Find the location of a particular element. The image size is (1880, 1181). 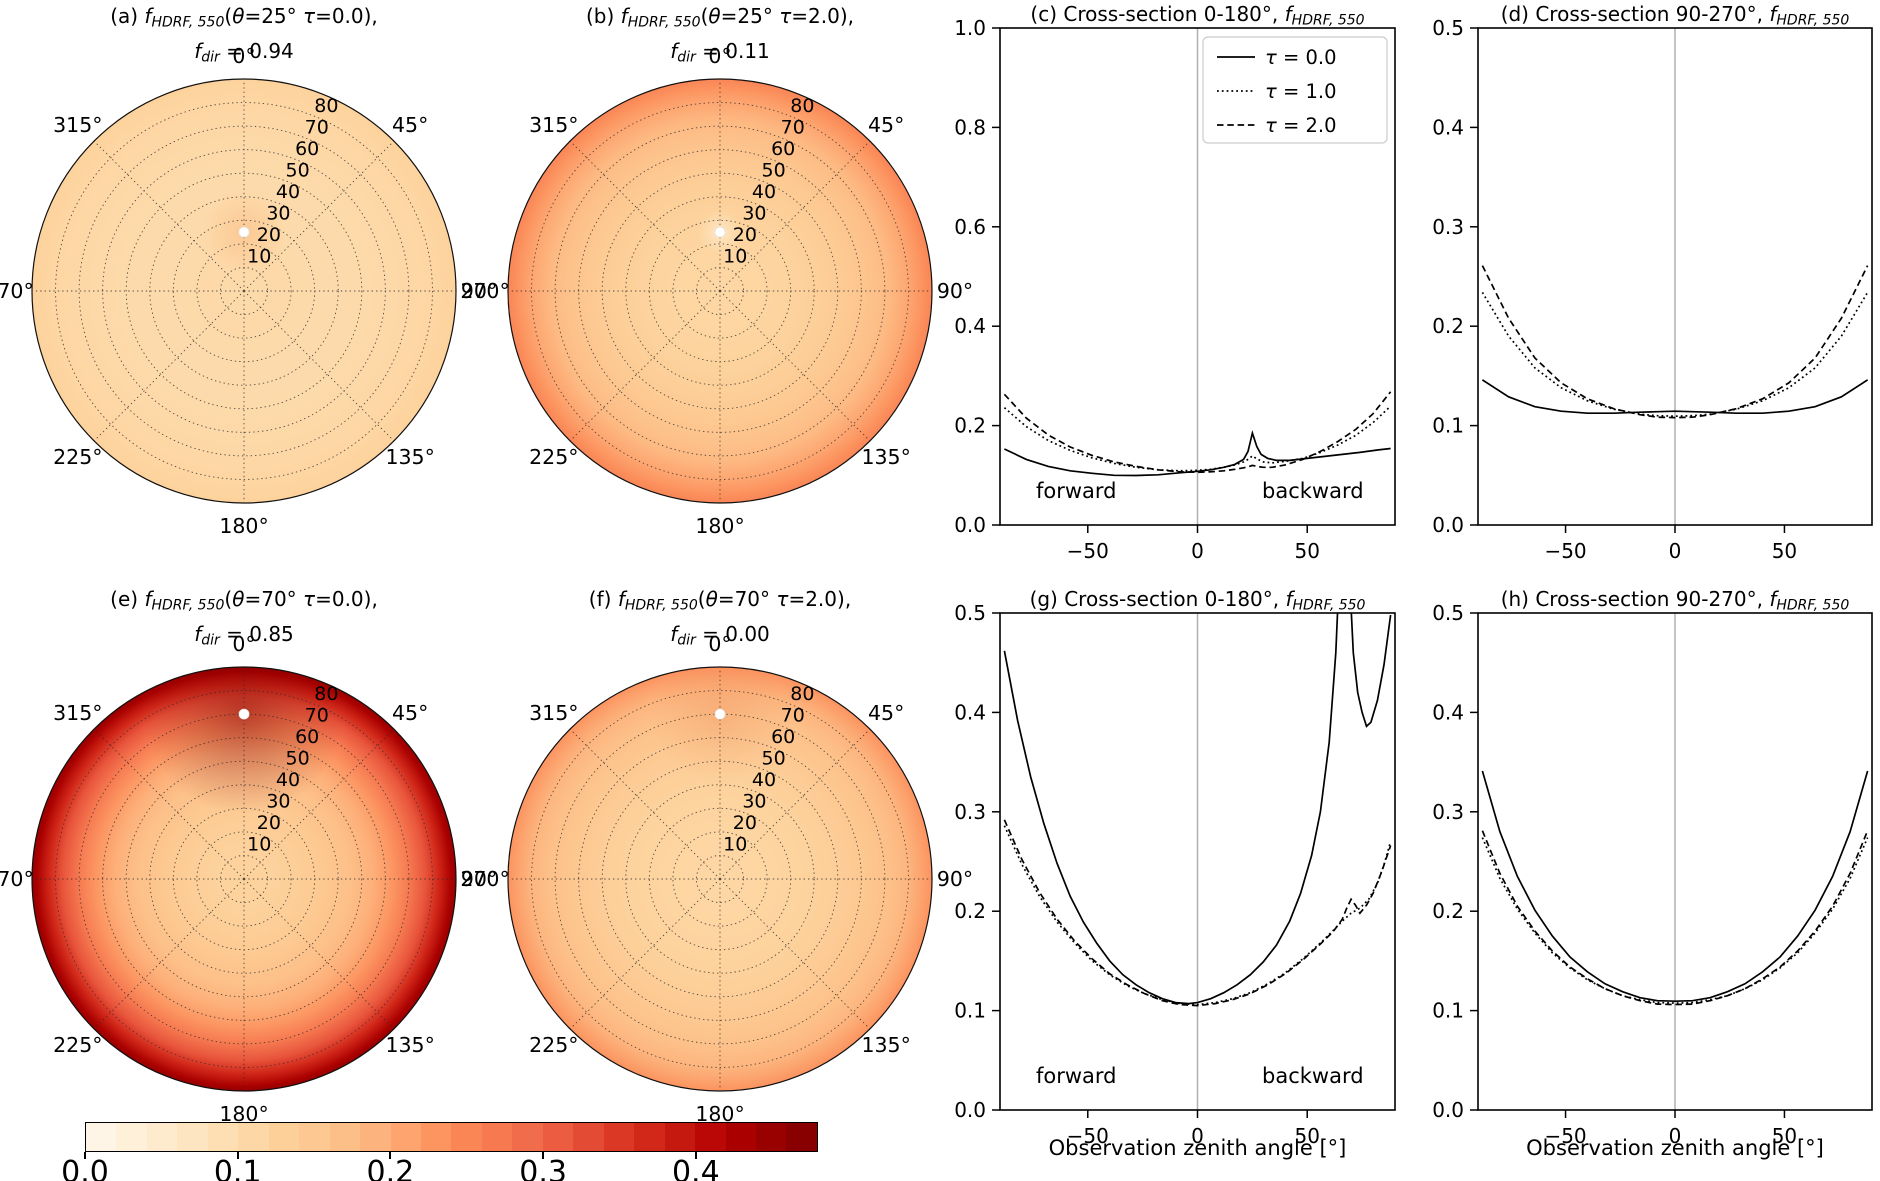

title-line-fdir: fdir = 0.85 is located at coordinates (244, 635).